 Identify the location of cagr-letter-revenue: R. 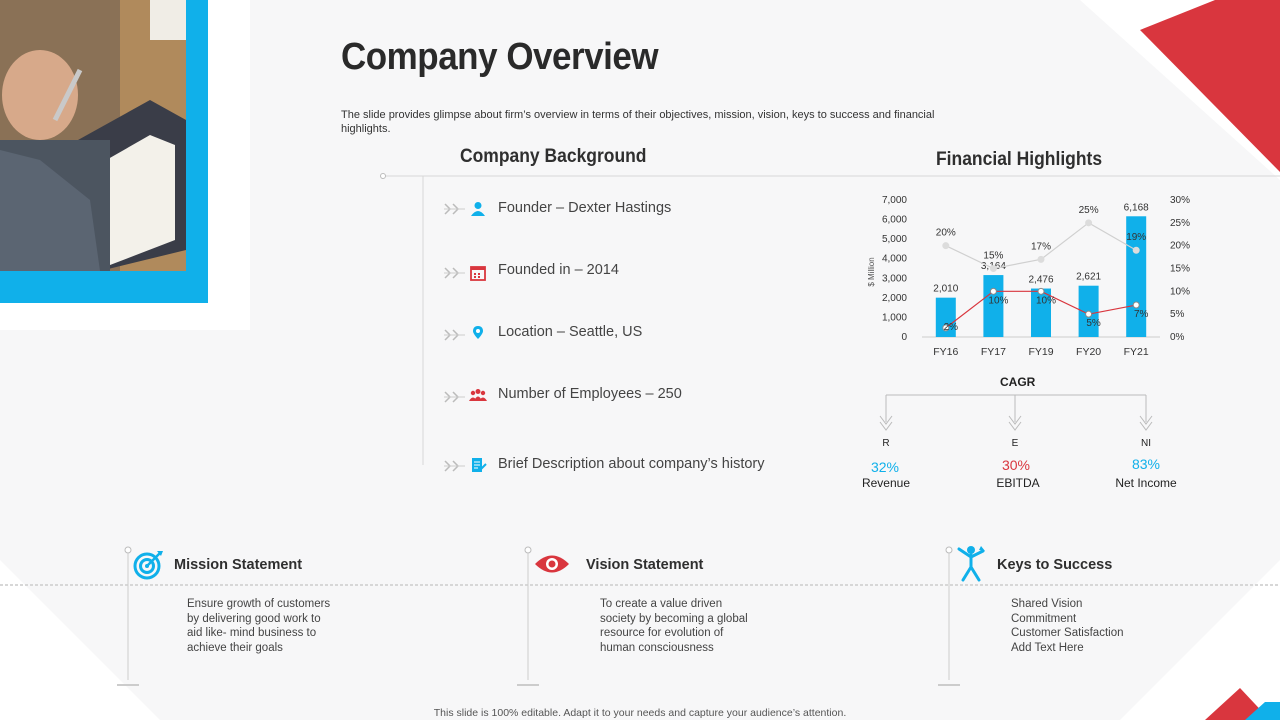
(886, 443).